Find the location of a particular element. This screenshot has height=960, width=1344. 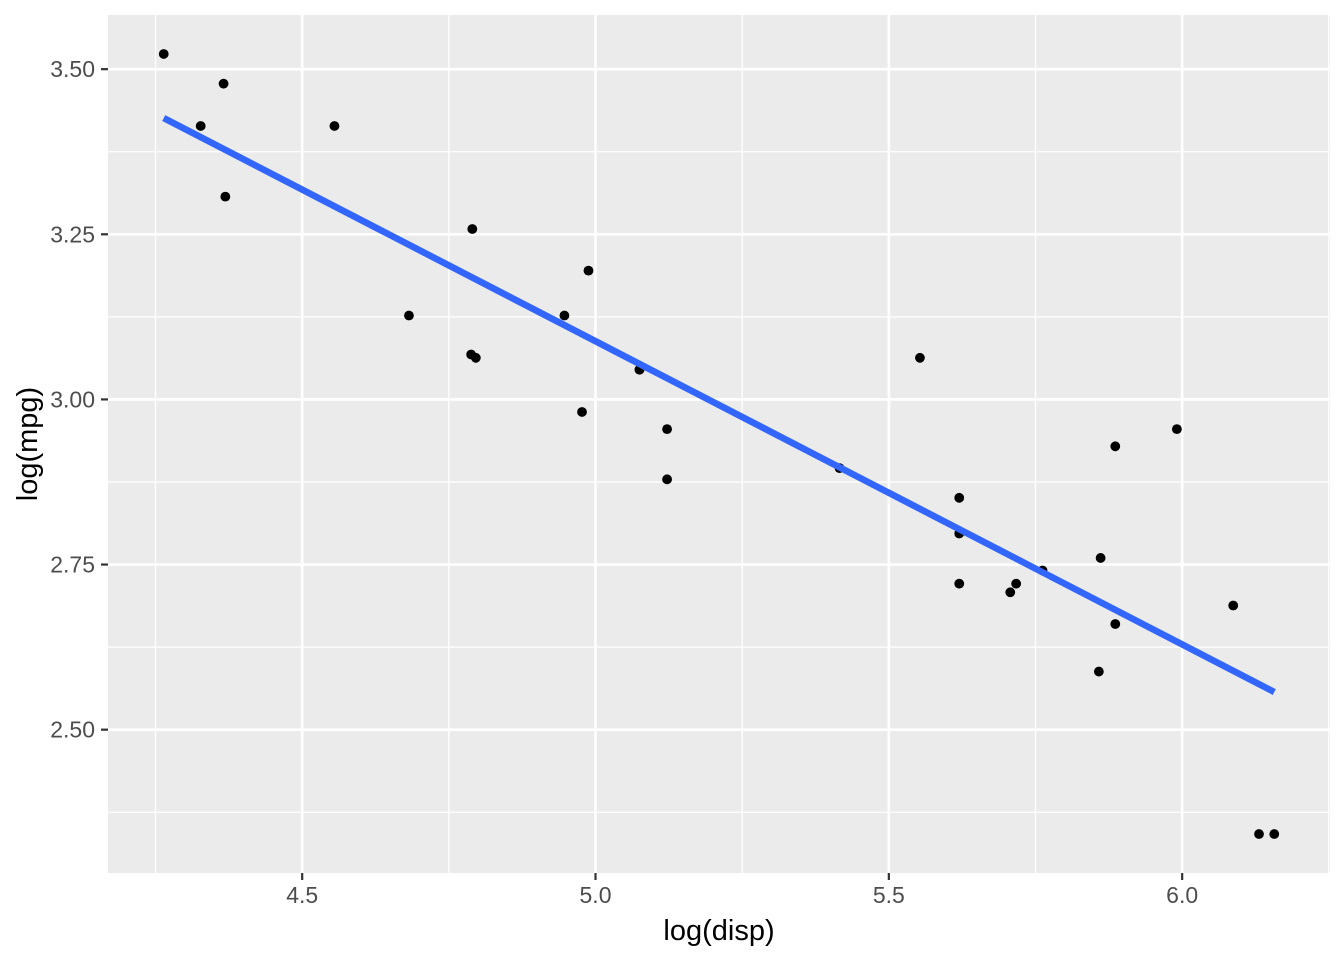

x-tick-label: 4.5 is located at coordinates (302, 895).